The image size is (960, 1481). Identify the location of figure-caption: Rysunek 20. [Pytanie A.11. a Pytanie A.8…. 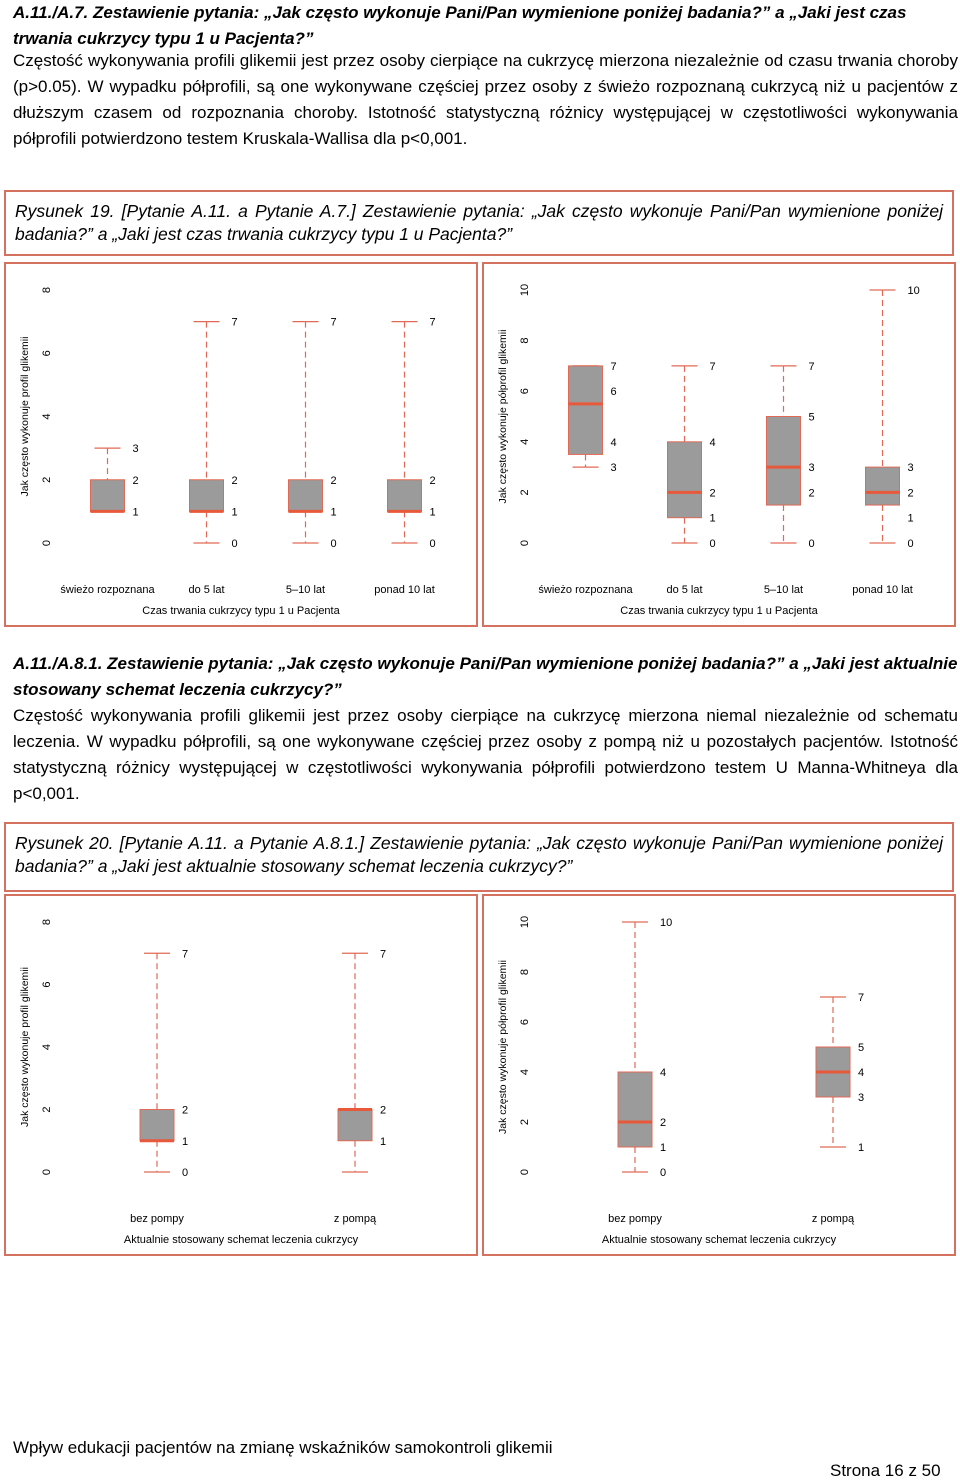
(479, 854).